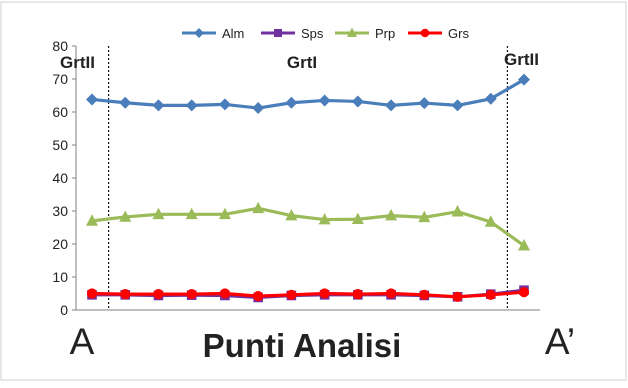  Describe the element at coordinates (60, 145) in the screenshot. I see `y-tick-label: 50` at that location.